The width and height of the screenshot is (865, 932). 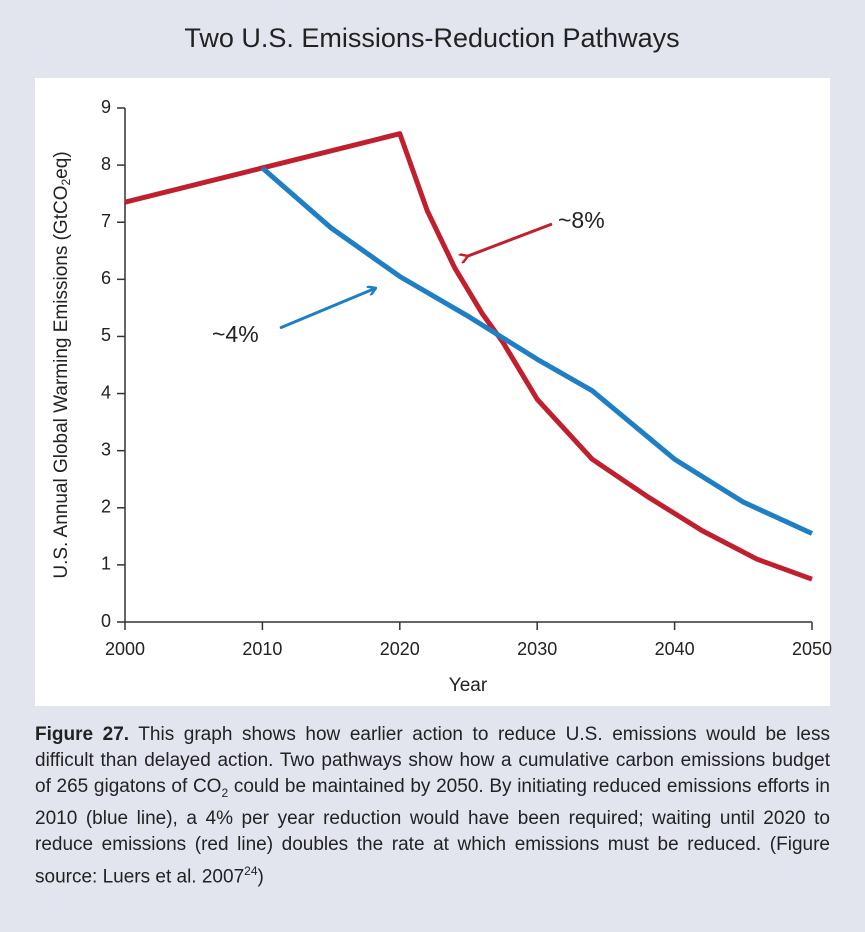 I want to click on y-tick-label: 1, so click(x=106, y=564).